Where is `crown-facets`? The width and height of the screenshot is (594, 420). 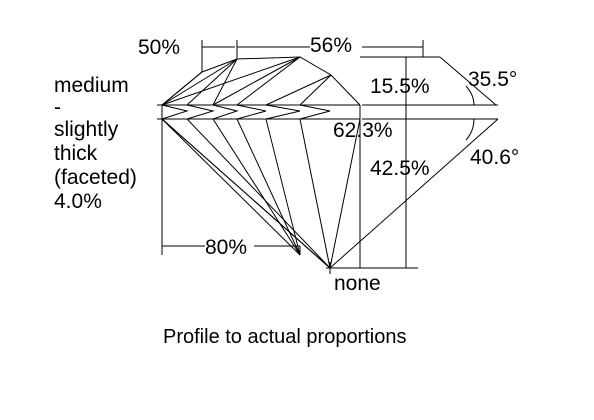
crown-facets is located at coordinates (260, 81).